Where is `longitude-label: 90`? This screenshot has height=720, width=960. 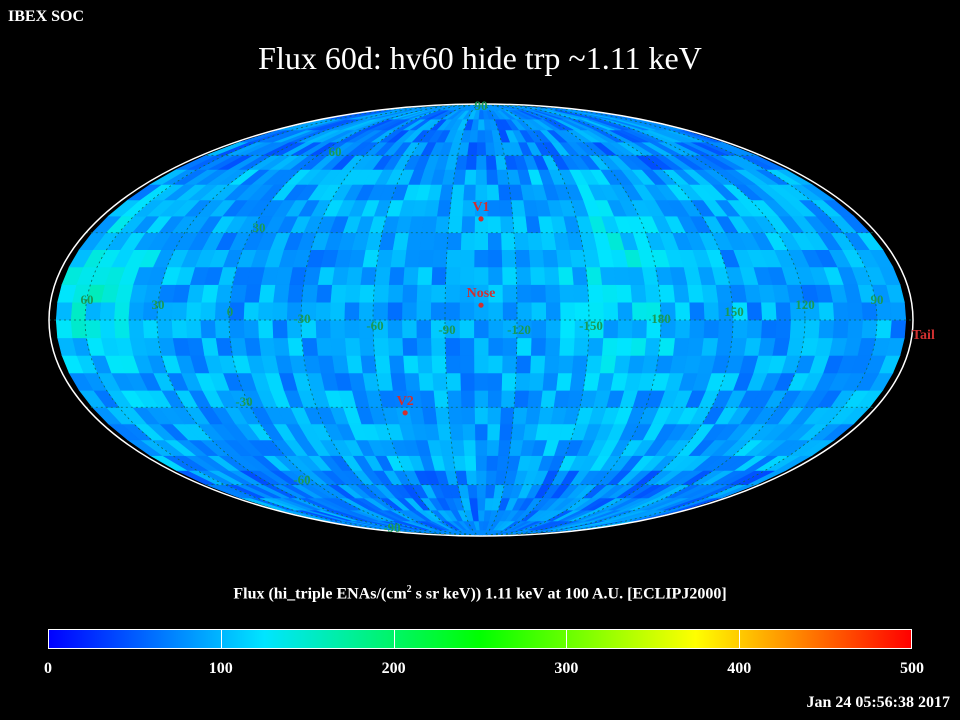 longitude-label: 90 is located at coordinates (877, 299).